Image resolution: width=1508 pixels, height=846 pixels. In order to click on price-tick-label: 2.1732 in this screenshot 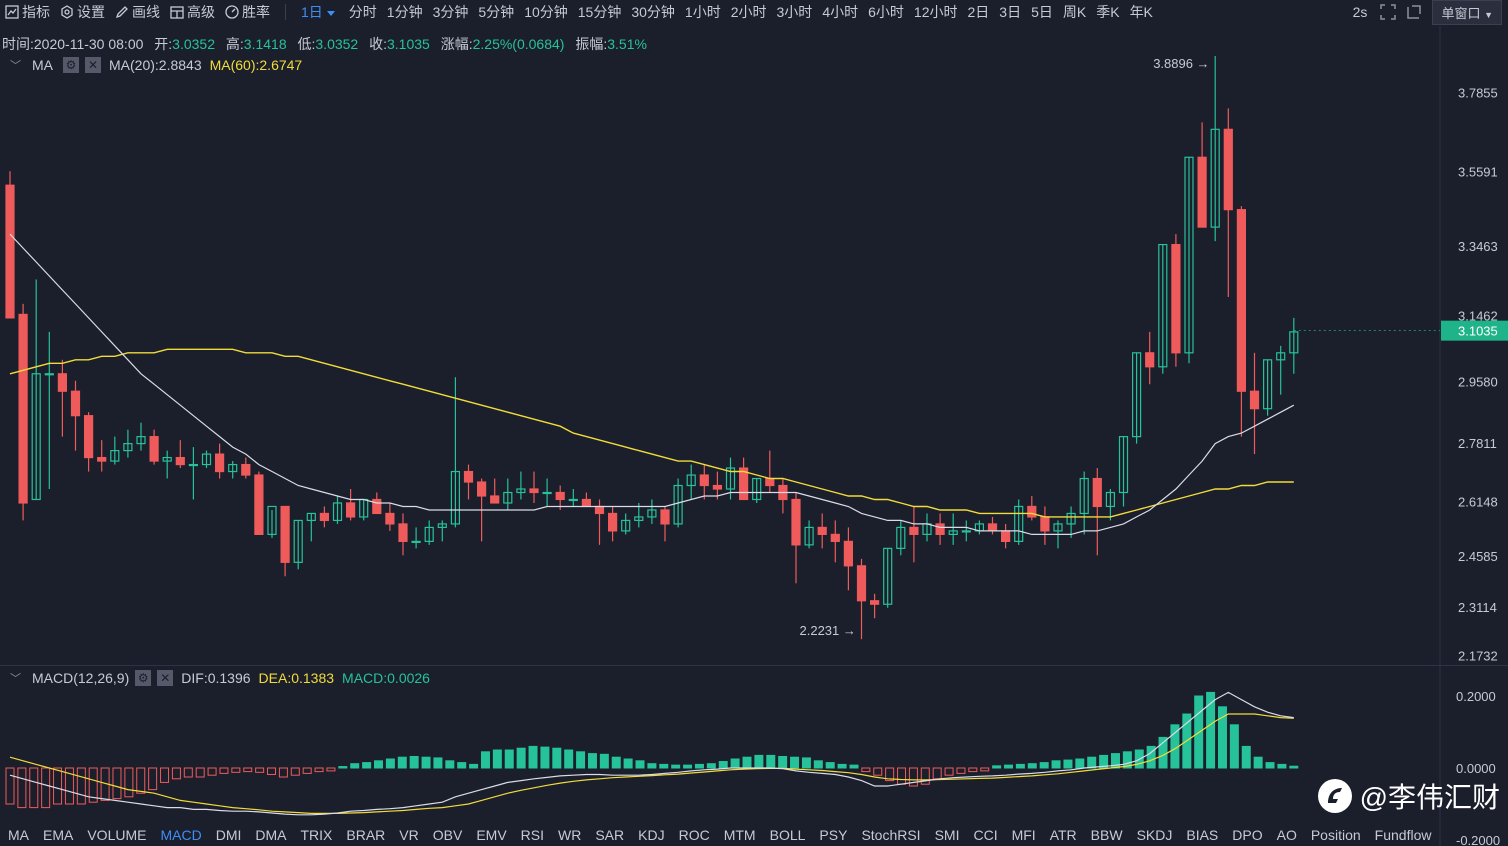, I will do `click(1478, 656)`.